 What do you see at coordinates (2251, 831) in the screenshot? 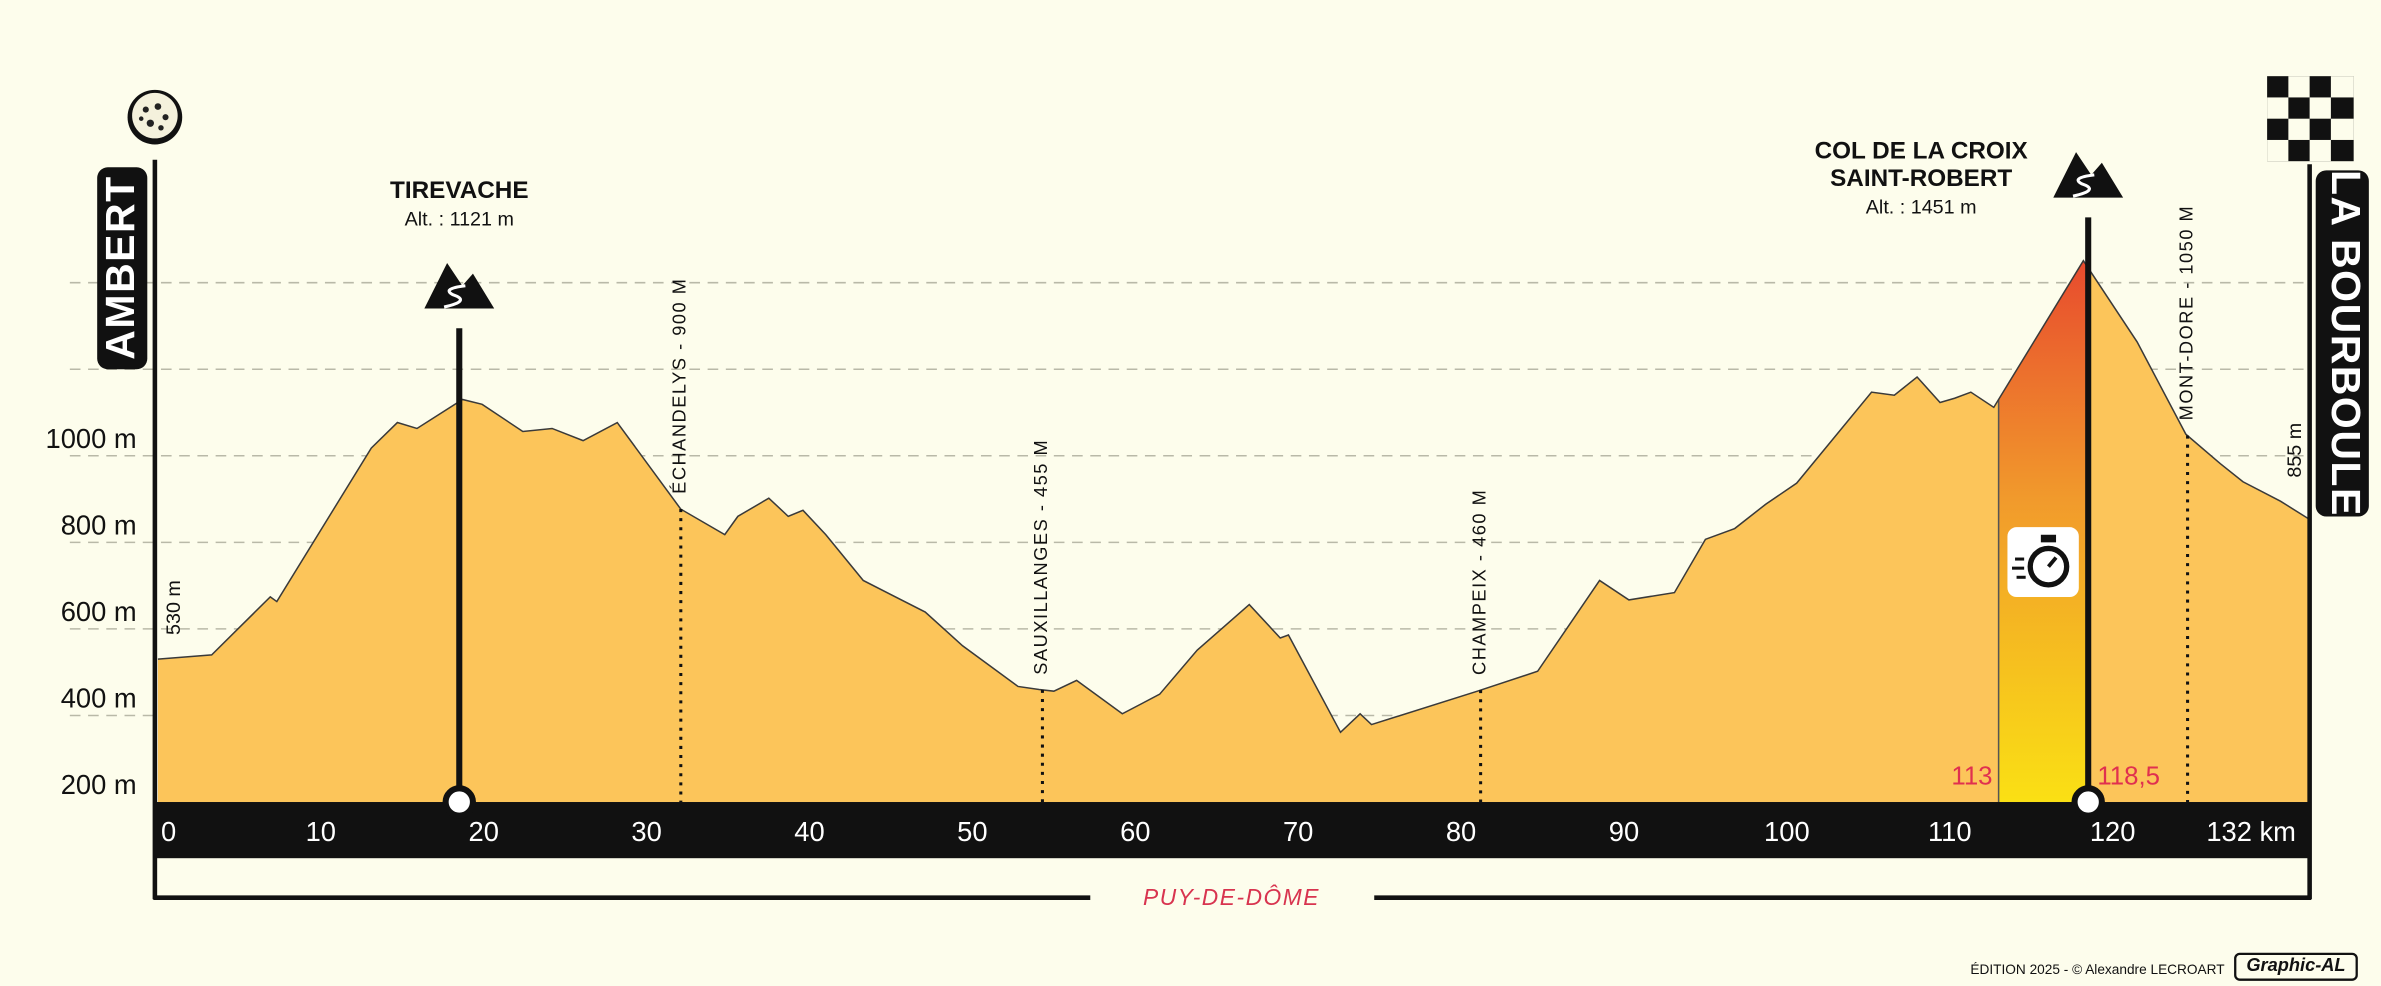
I see `x-tick-label: 132 km` at bounding box center [2251, 831].